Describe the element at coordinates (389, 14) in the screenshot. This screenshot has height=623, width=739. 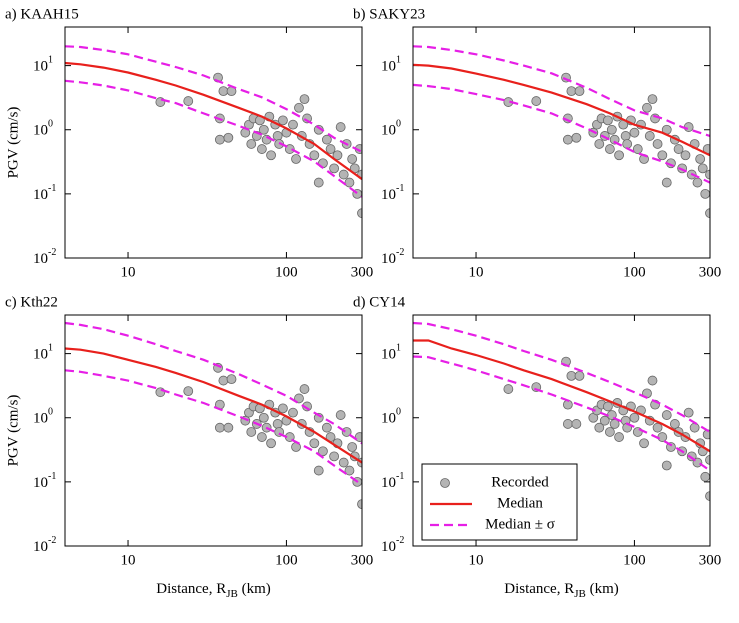
I see `panel-title: b) SAKY23` at that location.